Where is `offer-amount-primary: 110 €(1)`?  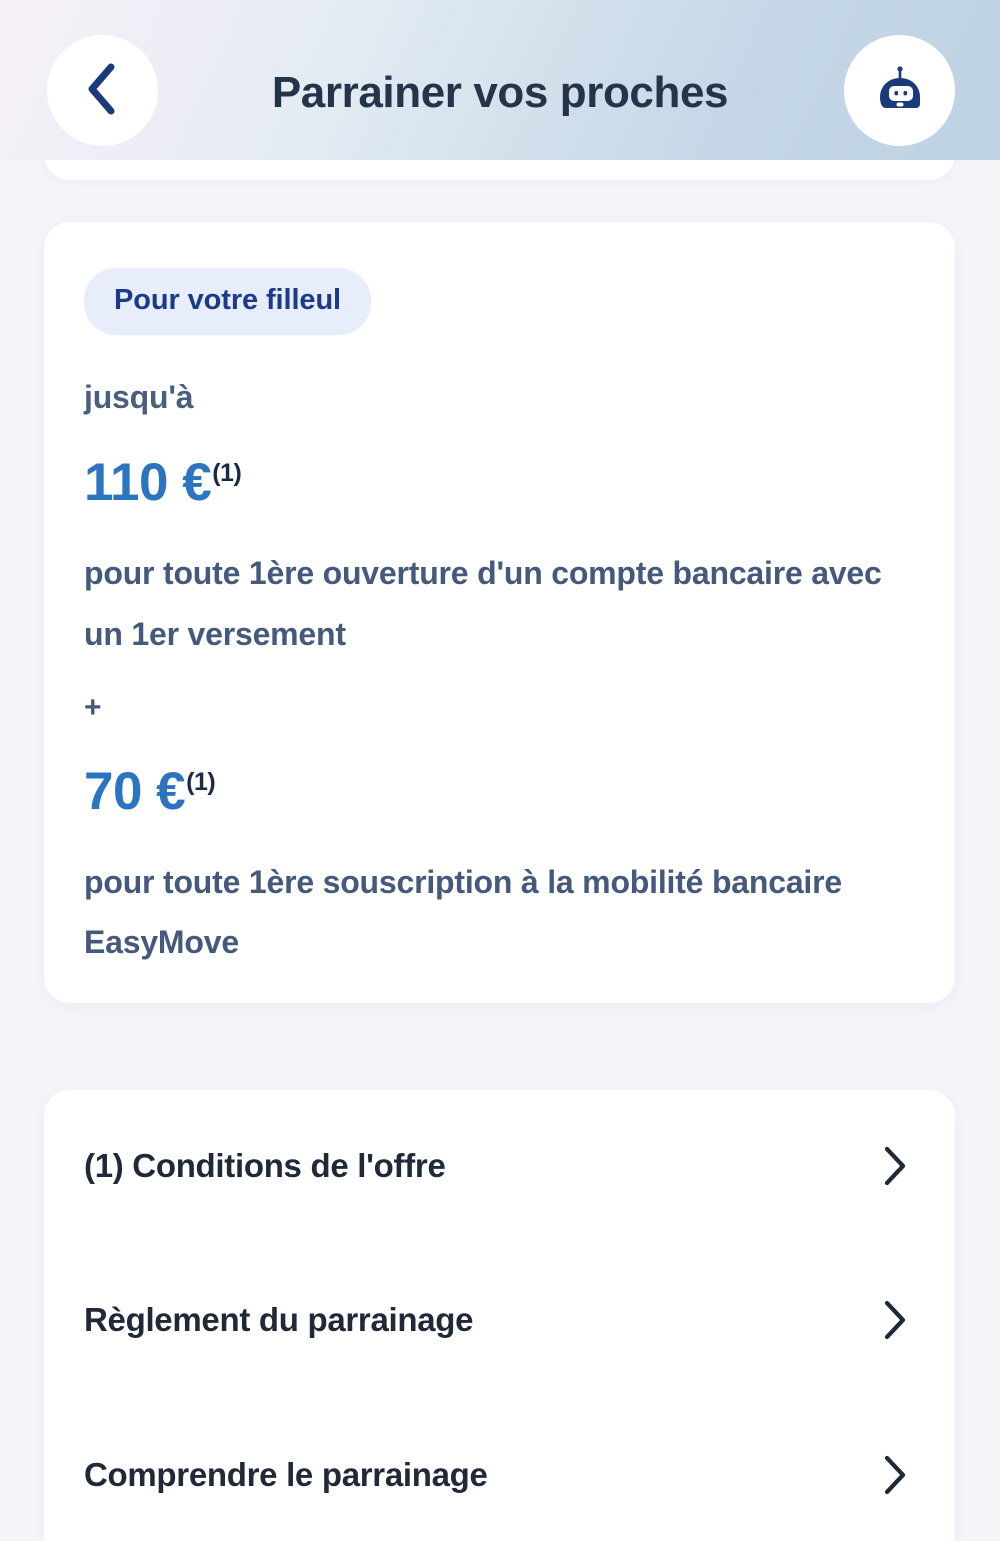 offer-amount-primary: 110 €(1) is located at coordinates (499, 482).